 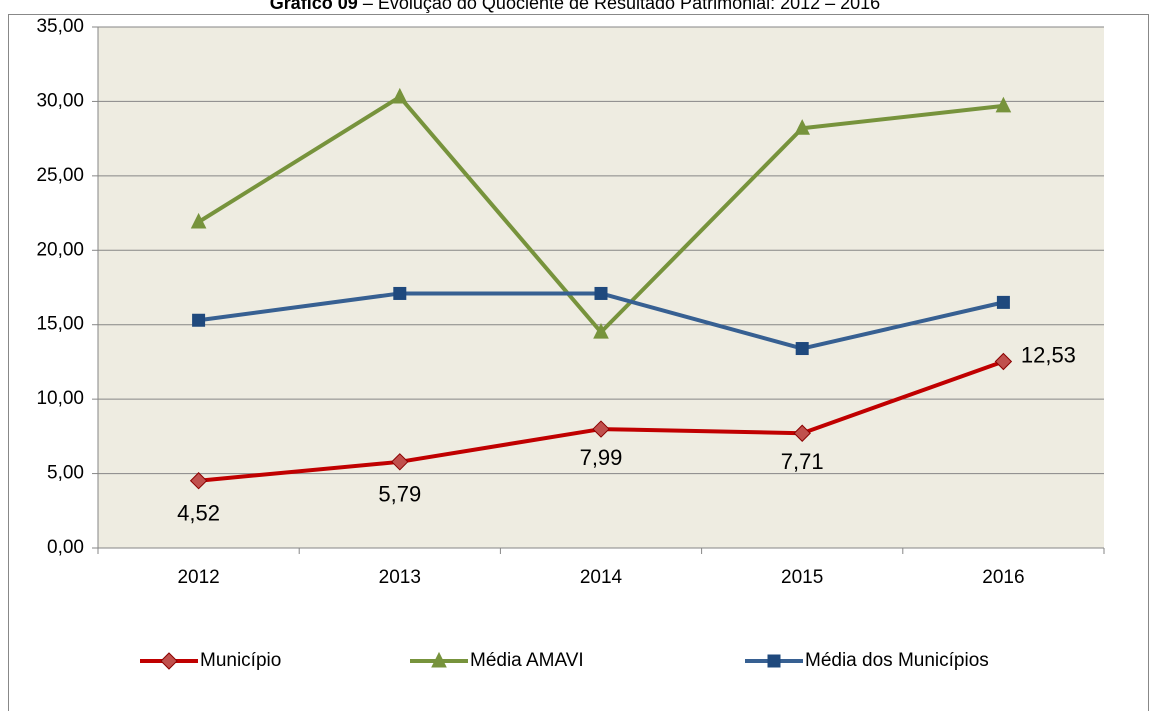 What do you see at coordinates (897, 660) in the screenshot?
I see `legend-label: Média dos Municípios` at bounding box center [897, 660].